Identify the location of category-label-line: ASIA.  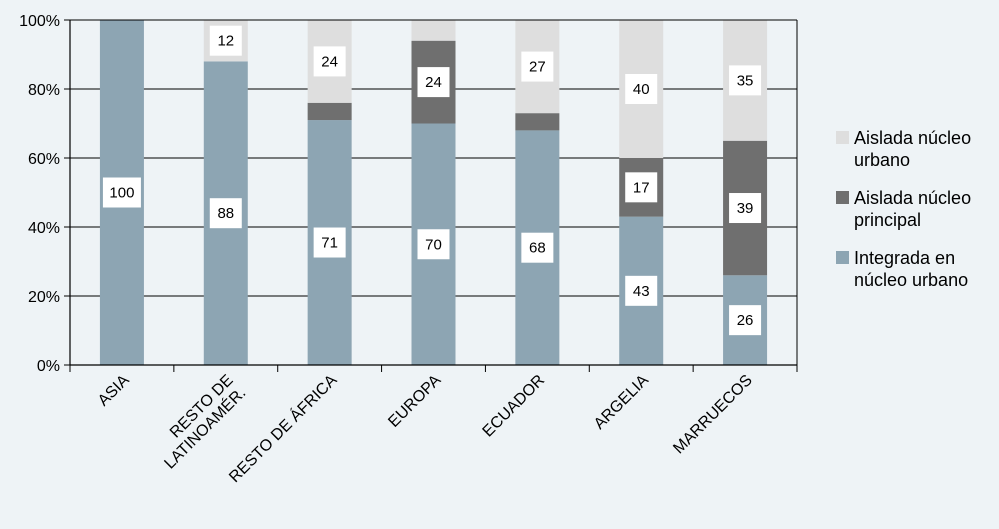
(114, 391).